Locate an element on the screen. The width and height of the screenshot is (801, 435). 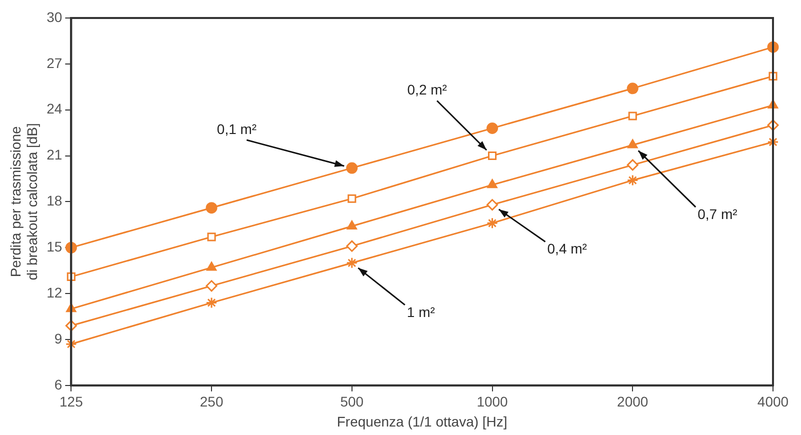
x-tick-label: 2000 is located at coordinates (632, 402).